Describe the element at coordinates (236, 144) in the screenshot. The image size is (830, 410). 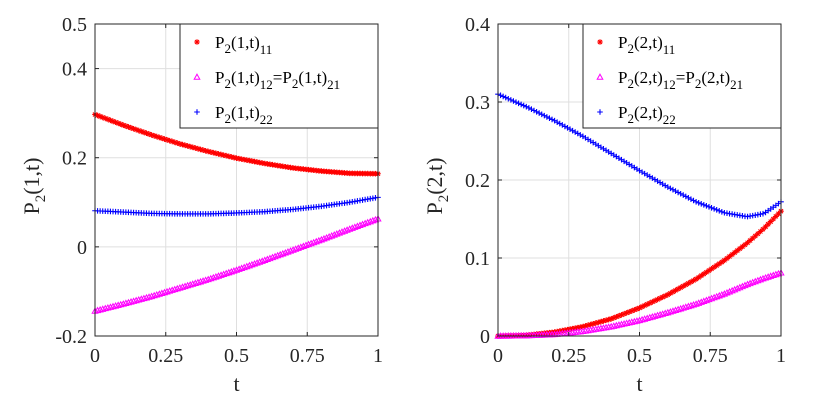
I see `series-P2(1,t)11` at that location.